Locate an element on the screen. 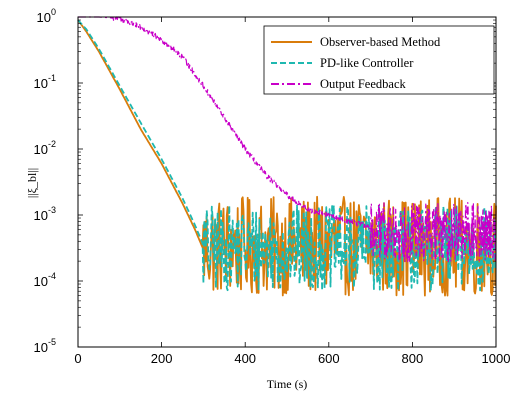 This screenshot has height=397, width=517. legend-label-2: PD-like Controller is located at coordinates (367, 63).